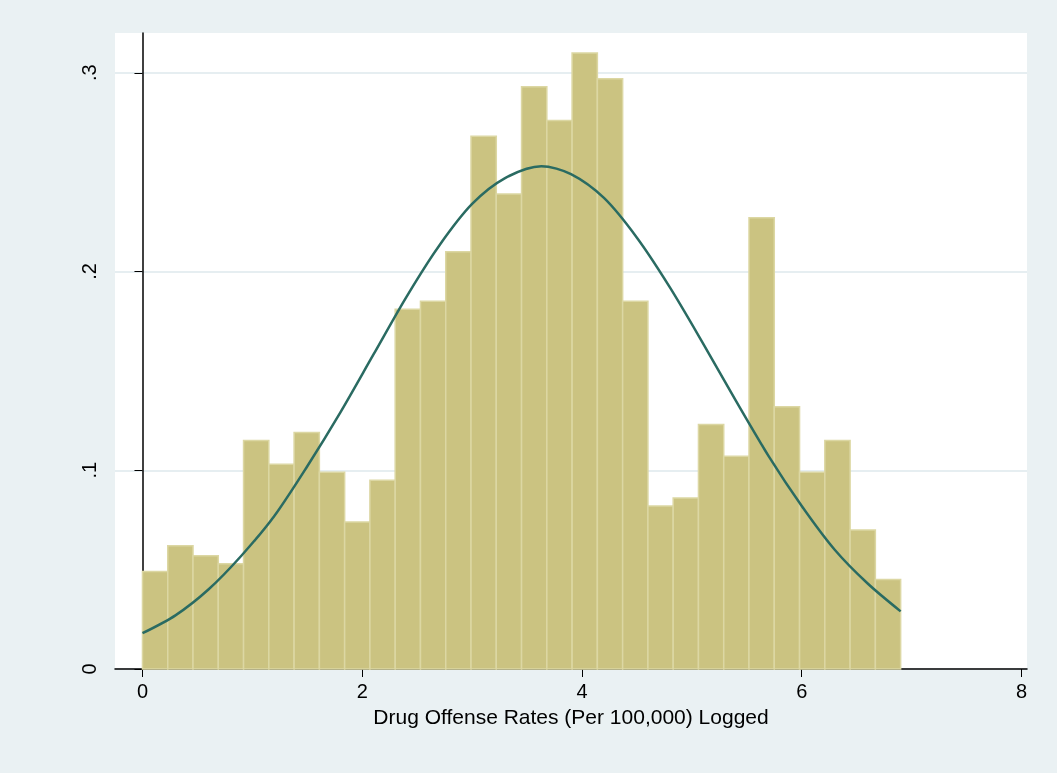 Image resolution: width=1057 pixels, height=773 pixels. Describe the element at coordinates (571, 716) in the screenshot. I see `x-axis-title: Drug Offense Rates (Per 100,000) Logged` at that location.